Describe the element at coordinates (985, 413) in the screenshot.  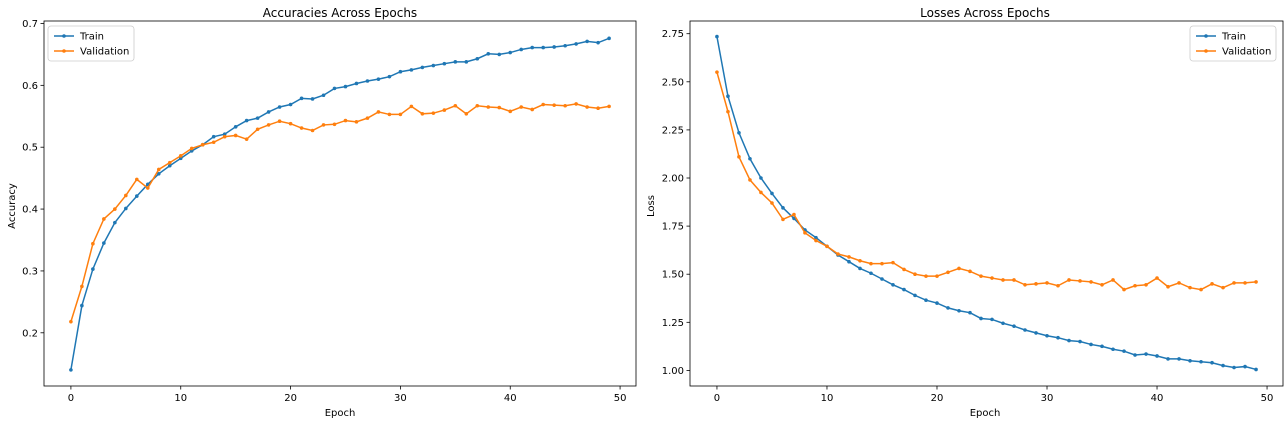
I see `x-axis-label: Epoch` at that location.